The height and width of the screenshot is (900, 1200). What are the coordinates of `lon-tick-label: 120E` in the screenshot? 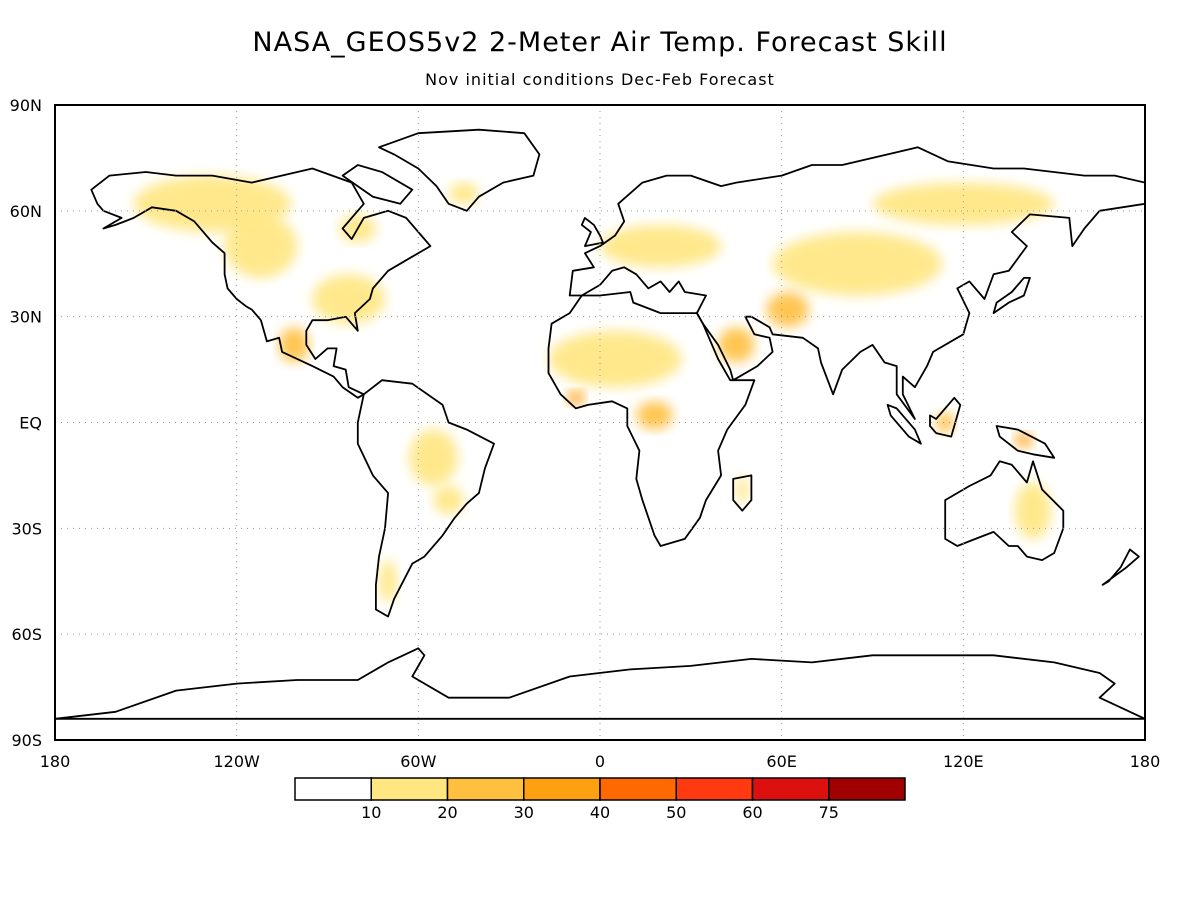 It's located at (963, 761).